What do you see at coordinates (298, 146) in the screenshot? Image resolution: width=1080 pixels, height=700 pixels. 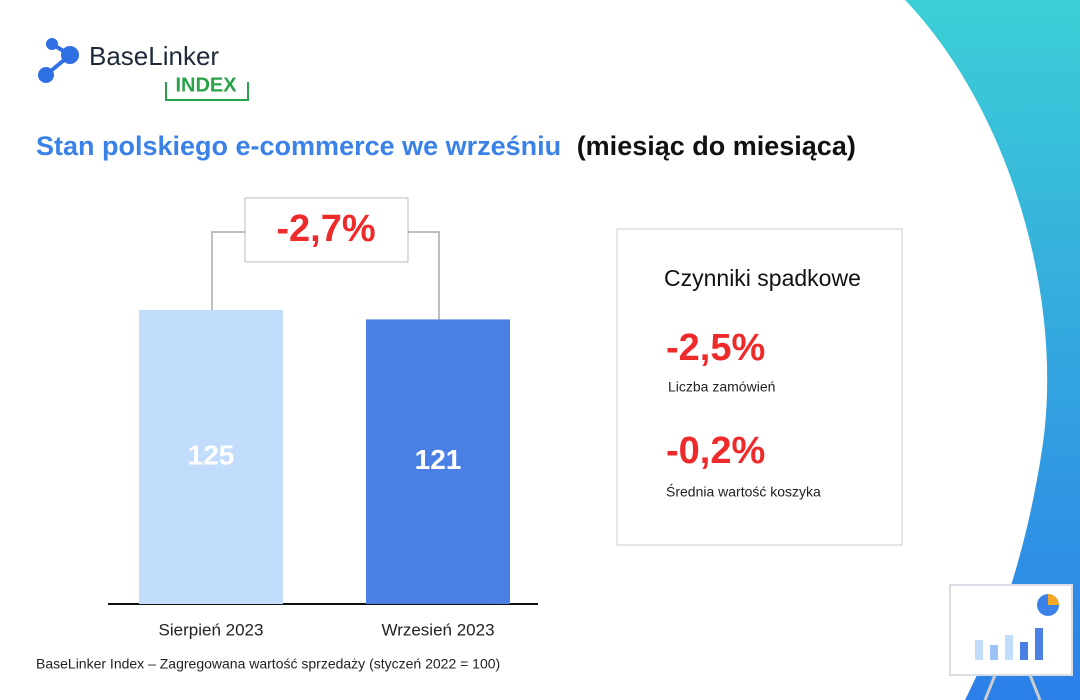 I see `title-main: Stan polskiego e-commerce we wrześniu` at bounding box center [298, 146].